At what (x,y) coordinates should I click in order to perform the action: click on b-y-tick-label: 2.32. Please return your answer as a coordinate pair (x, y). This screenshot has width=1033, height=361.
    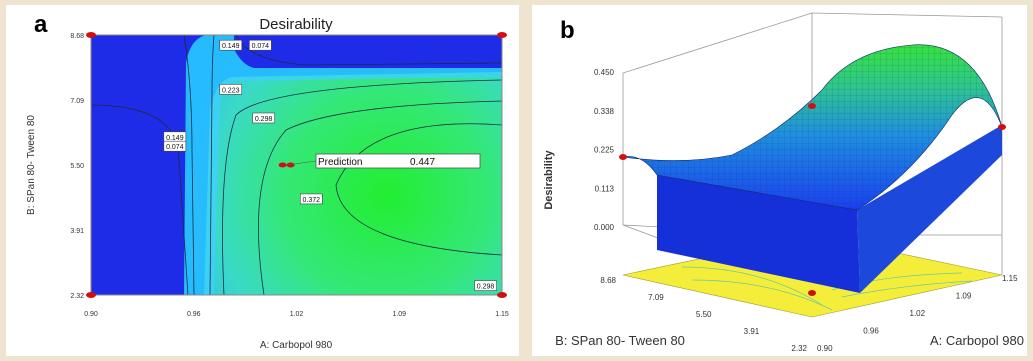
    Looking at the image, I should click on (799, 348).